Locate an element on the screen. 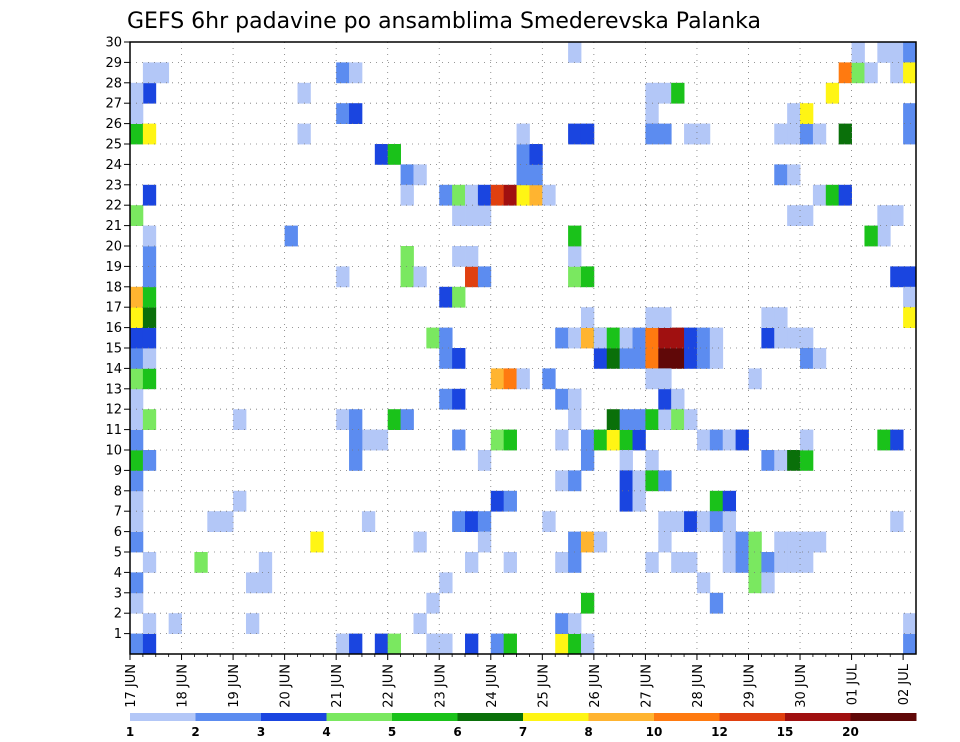  y-tick-label: 6 is located at coordinates (118, 532).